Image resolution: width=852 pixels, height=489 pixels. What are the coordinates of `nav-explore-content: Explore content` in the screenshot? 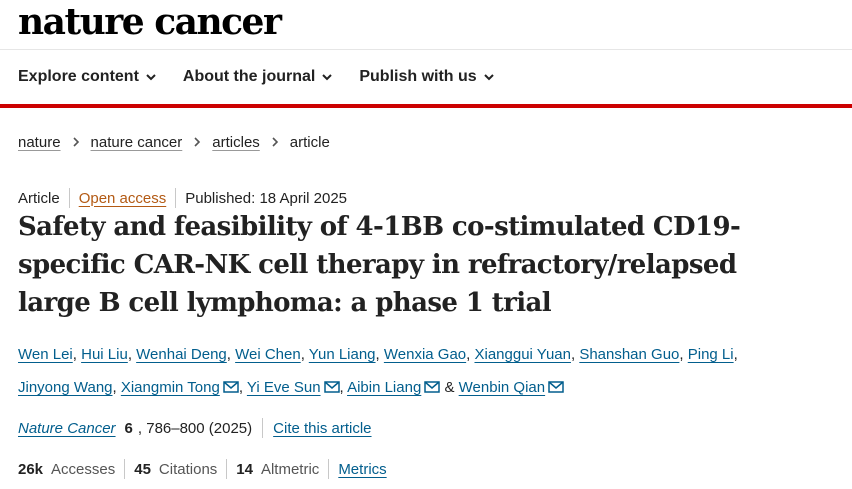 It's located at (87, 77).